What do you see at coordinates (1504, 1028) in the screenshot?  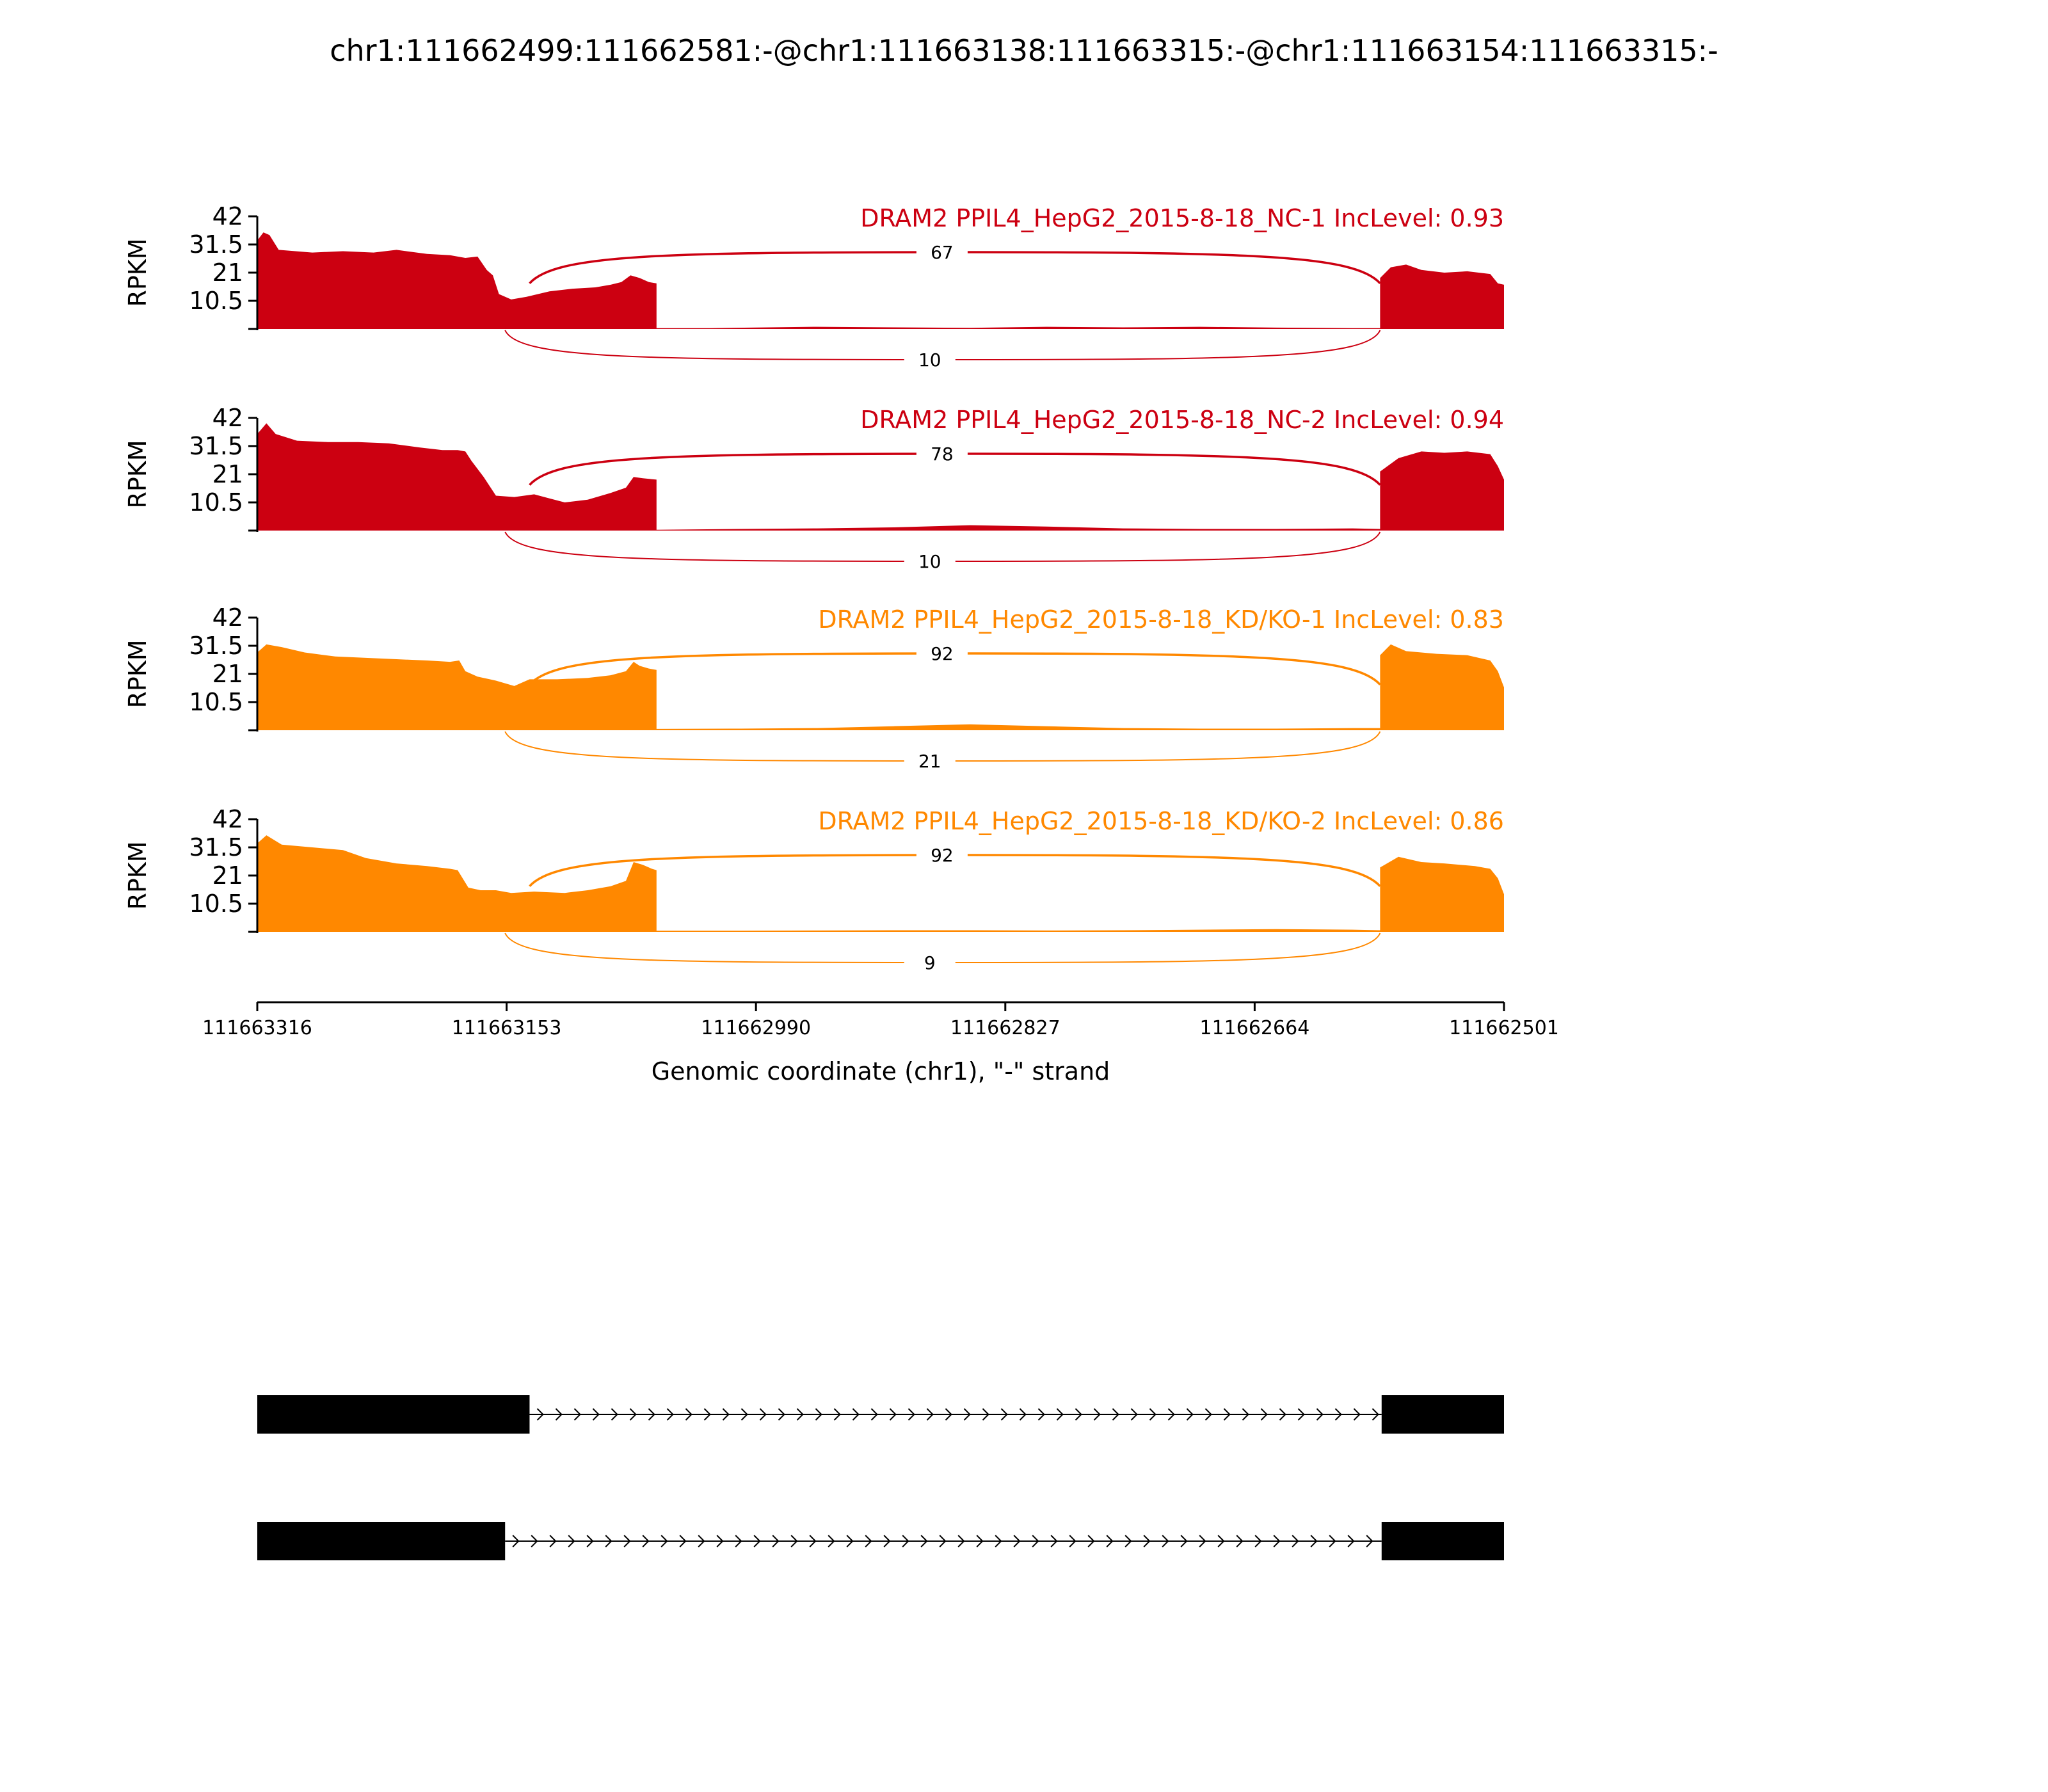 I see `x-tick-label: 111662501` at bounding box center [1504, 1028].